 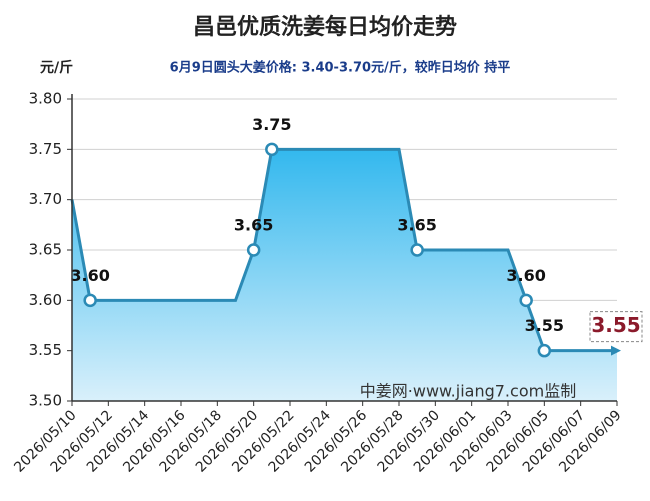 I want to click on subtitle: 6月9日圆头大姜价格: 3.40-3.70元/斤，较昨日均价 持平, so click(x=340, y=68).